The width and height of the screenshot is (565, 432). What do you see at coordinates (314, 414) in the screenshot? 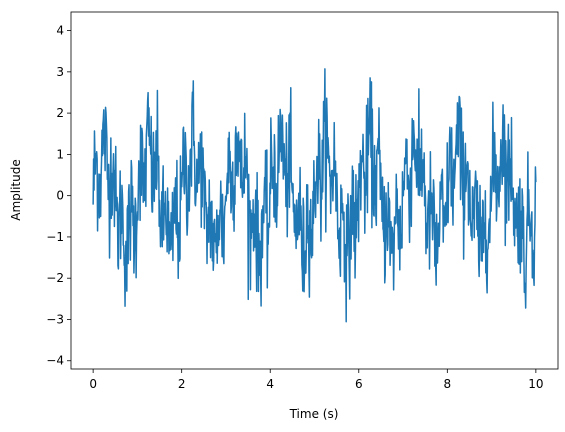
I see `x-axis-label: Time (s)` at bounding box center [314, 414].